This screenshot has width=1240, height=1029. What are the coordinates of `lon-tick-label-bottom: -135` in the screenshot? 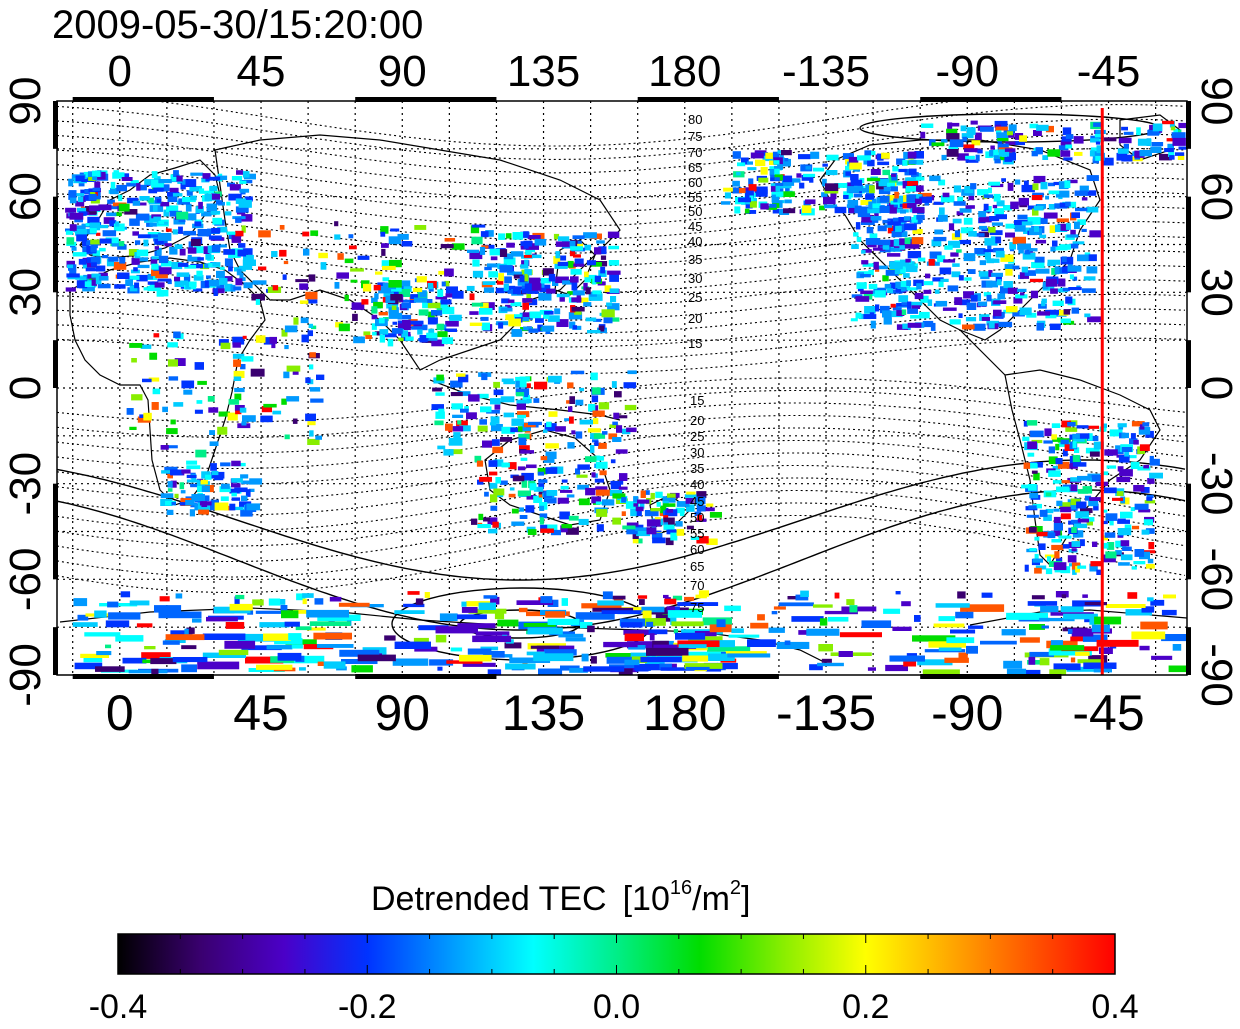 It's located at (826, 713).